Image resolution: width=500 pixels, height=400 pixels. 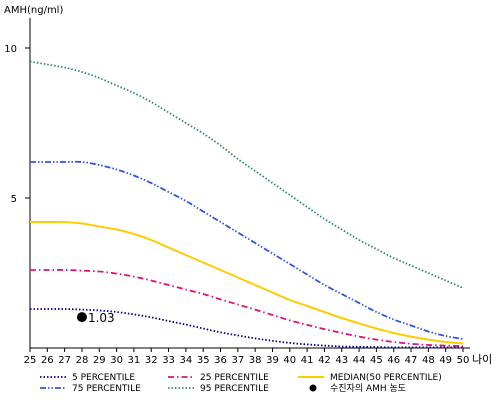 I want to click on x-tick-label: 45, so click(x=376, y=360).